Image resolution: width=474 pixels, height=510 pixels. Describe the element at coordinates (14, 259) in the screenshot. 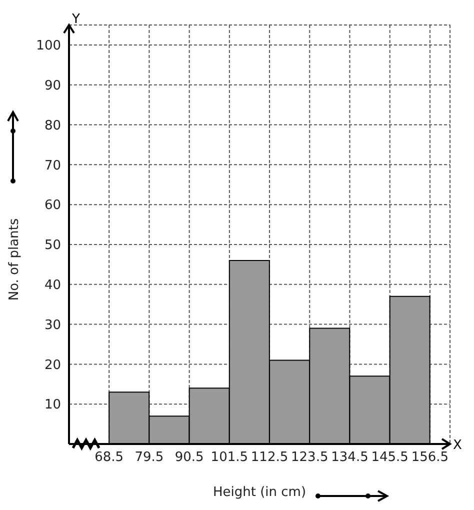

I see `y-axis-title: No. of plants` at that location.